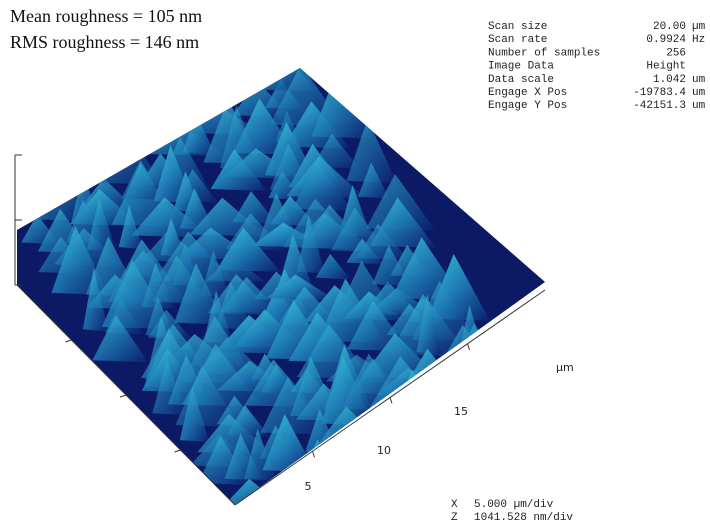 The image size is (710, 529). Describe the element at coordinates (676, 53) in the screenshot. I see `param-value: 256` at that location.